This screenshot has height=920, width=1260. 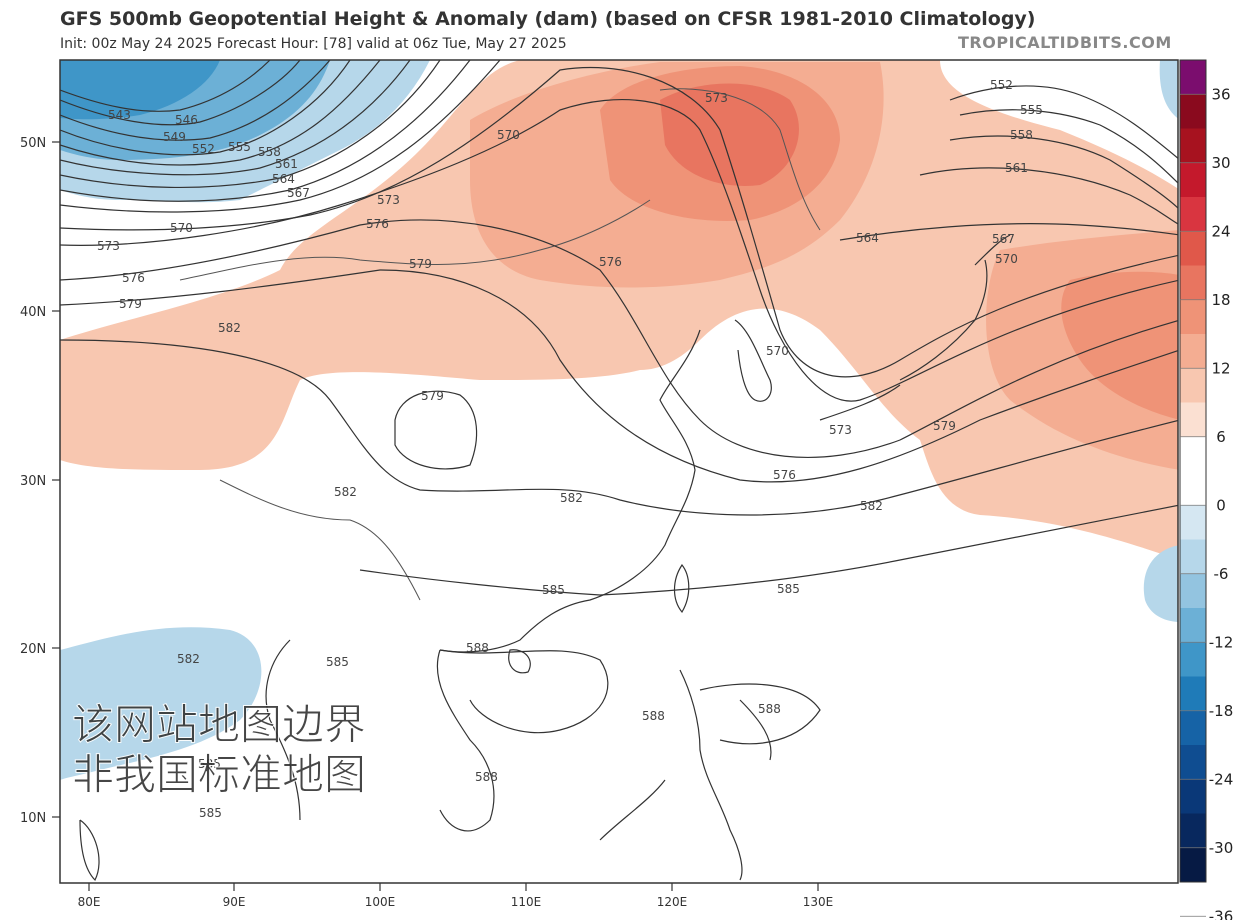 What do you see at coordinates (219, 725) in the screenshot?
I see `watermark-line-1: 该网站地图边界` at bounding box center [219, 725].